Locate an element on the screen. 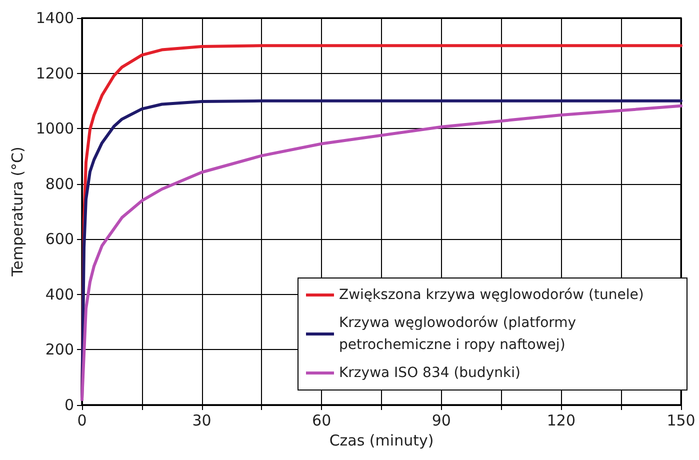 The width and height of the screenshot is (699, 460). x-tick-label: 120 is located at coordinates (561, 421).